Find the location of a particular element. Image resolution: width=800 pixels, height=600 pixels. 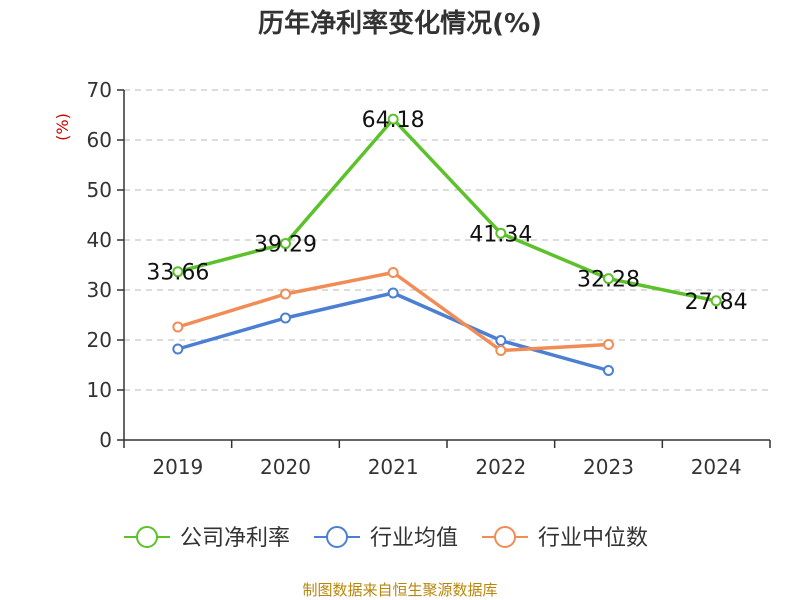

y-tick-label: 50 is located at coordinates (99, 190).